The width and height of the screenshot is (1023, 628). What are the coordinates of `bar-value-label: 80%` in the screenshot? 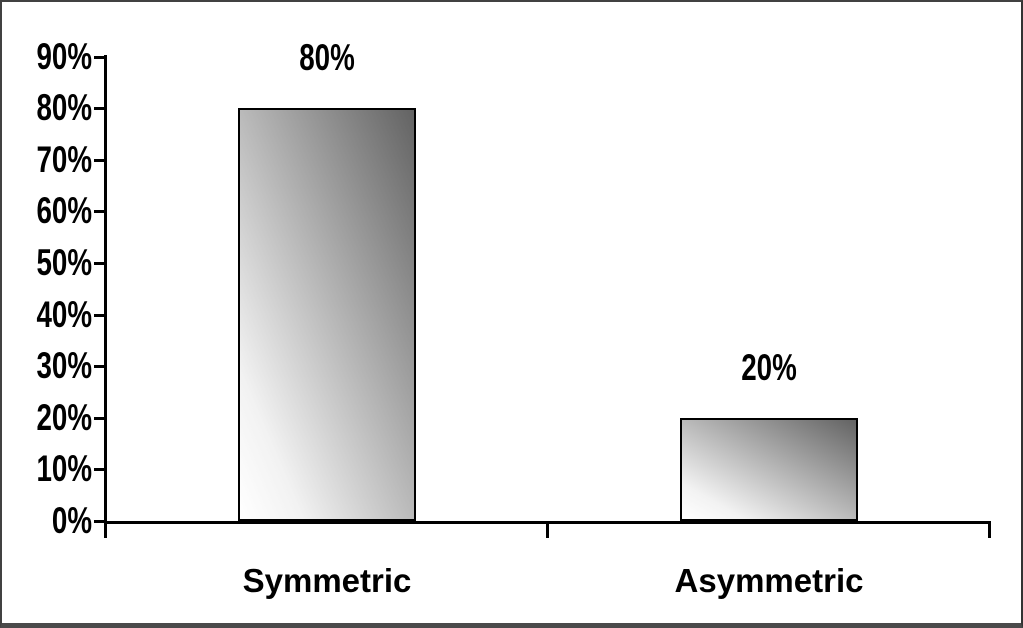 It's located at (327, 58).